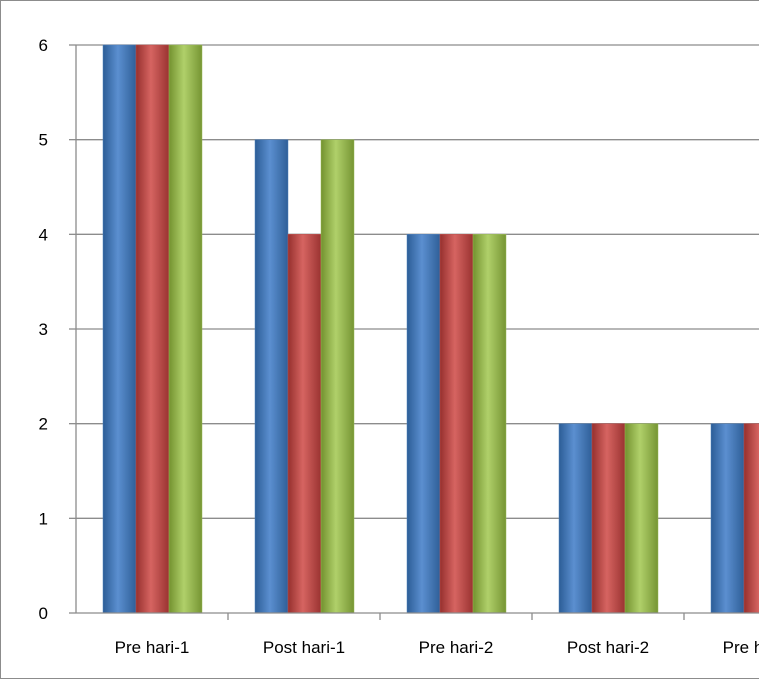 The image size is (759, 680). I want to click on y-tick-label: 3, so click(43, 329).